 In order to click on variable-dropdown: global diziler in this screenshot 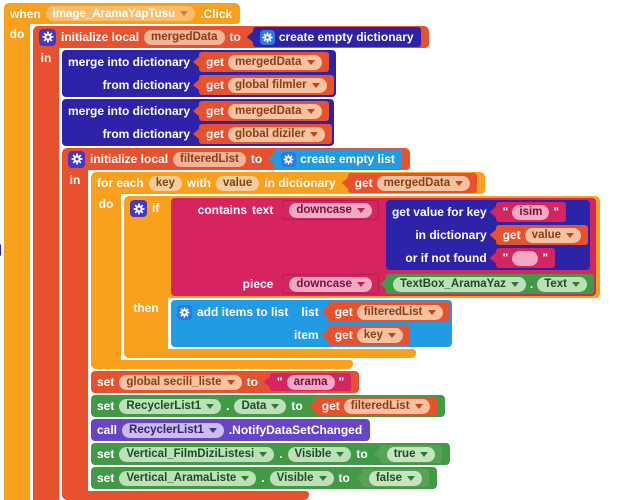, I will do `click(277, 134)`.